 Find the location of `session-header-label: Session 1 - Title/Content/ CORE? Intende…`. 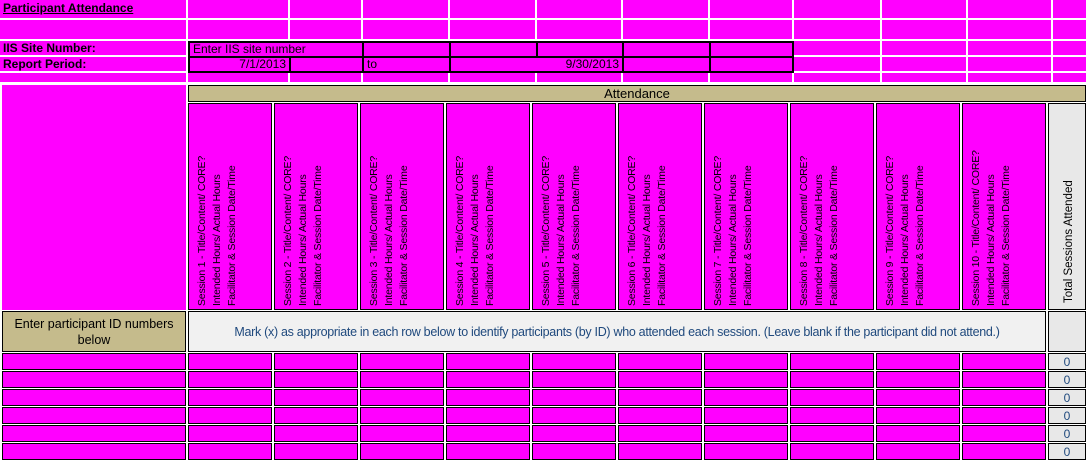

session-header-label: Session 1 - Title/Content/ CORE? Intende… is located at coordinates (217, 205).